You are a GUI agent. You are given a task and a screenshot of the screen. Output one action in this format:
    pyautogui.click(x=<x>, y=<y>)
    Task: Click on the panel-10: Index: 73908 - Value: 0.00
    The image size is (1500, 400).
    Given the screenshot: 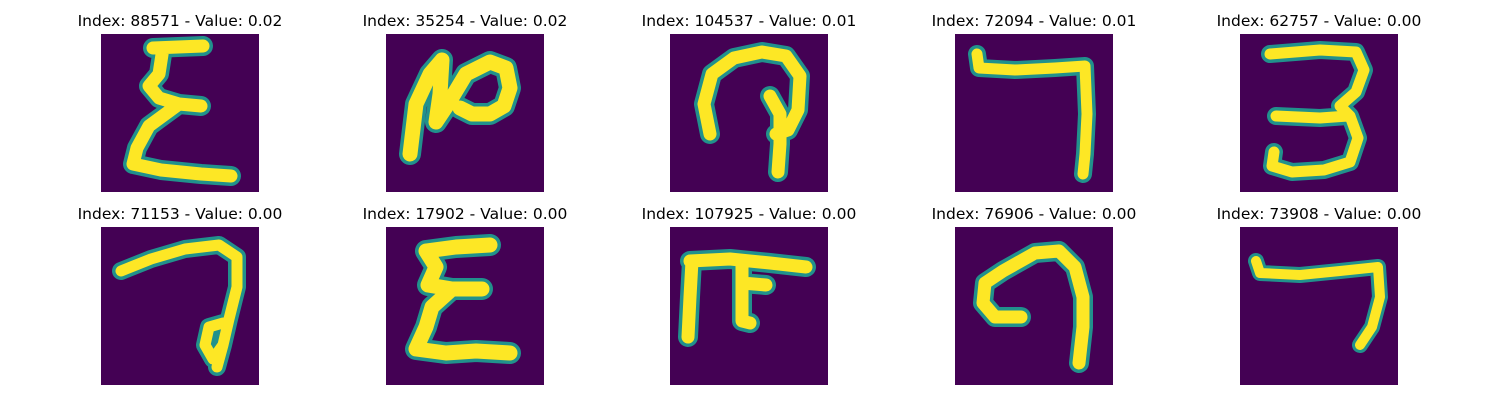 What is the action you would take?
    pyautogui.click(x=1319, y=300)
    